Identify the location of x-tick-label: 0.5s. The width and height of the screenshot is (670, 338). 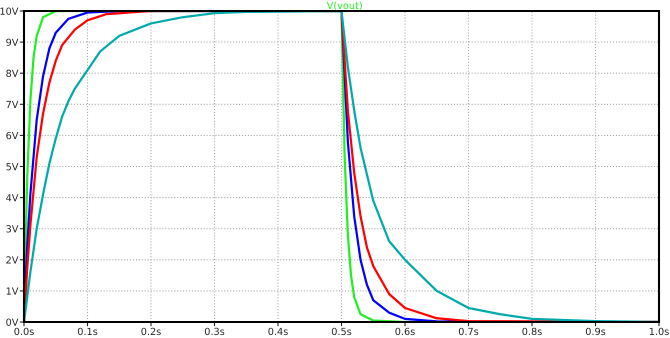
(342, 332).